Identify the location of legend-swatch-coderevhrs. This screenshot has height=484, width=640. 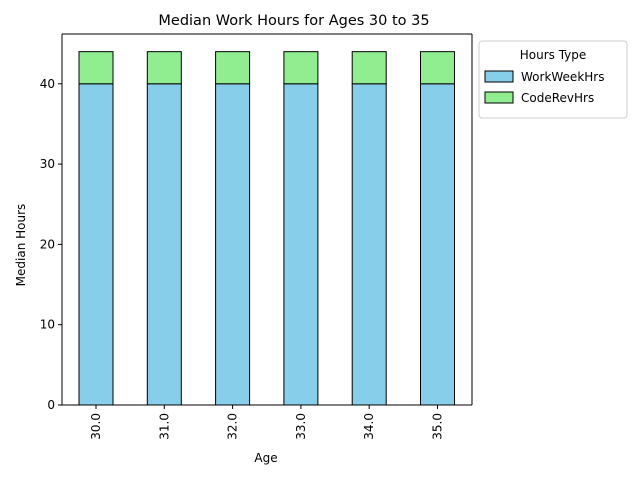
(499, 97).